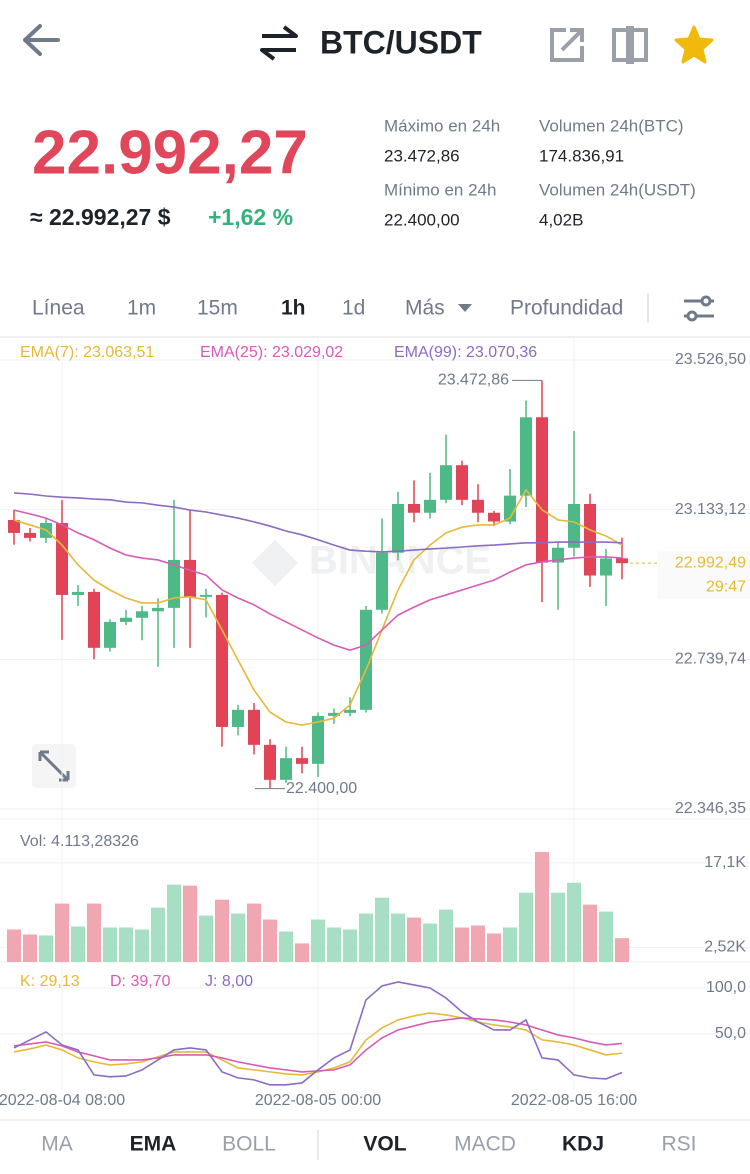 This screenshot has height=1174, width=750. What do you see at coordinates (465, 352) in the screenshot?
I see `legend-entry: EMA(99): 23.070,36` at bounding box center [465, 352].